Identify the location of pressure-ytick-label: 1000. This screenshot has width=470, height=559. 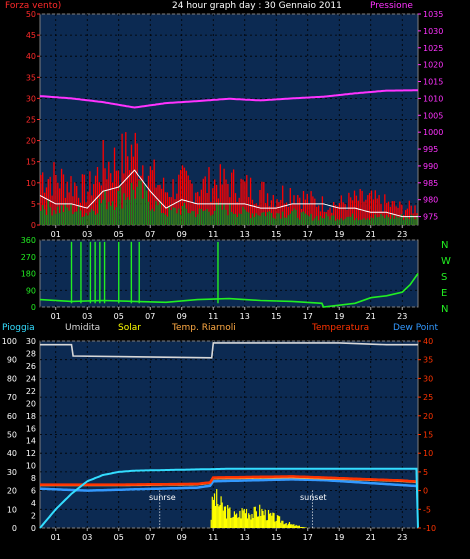
(433, 132).